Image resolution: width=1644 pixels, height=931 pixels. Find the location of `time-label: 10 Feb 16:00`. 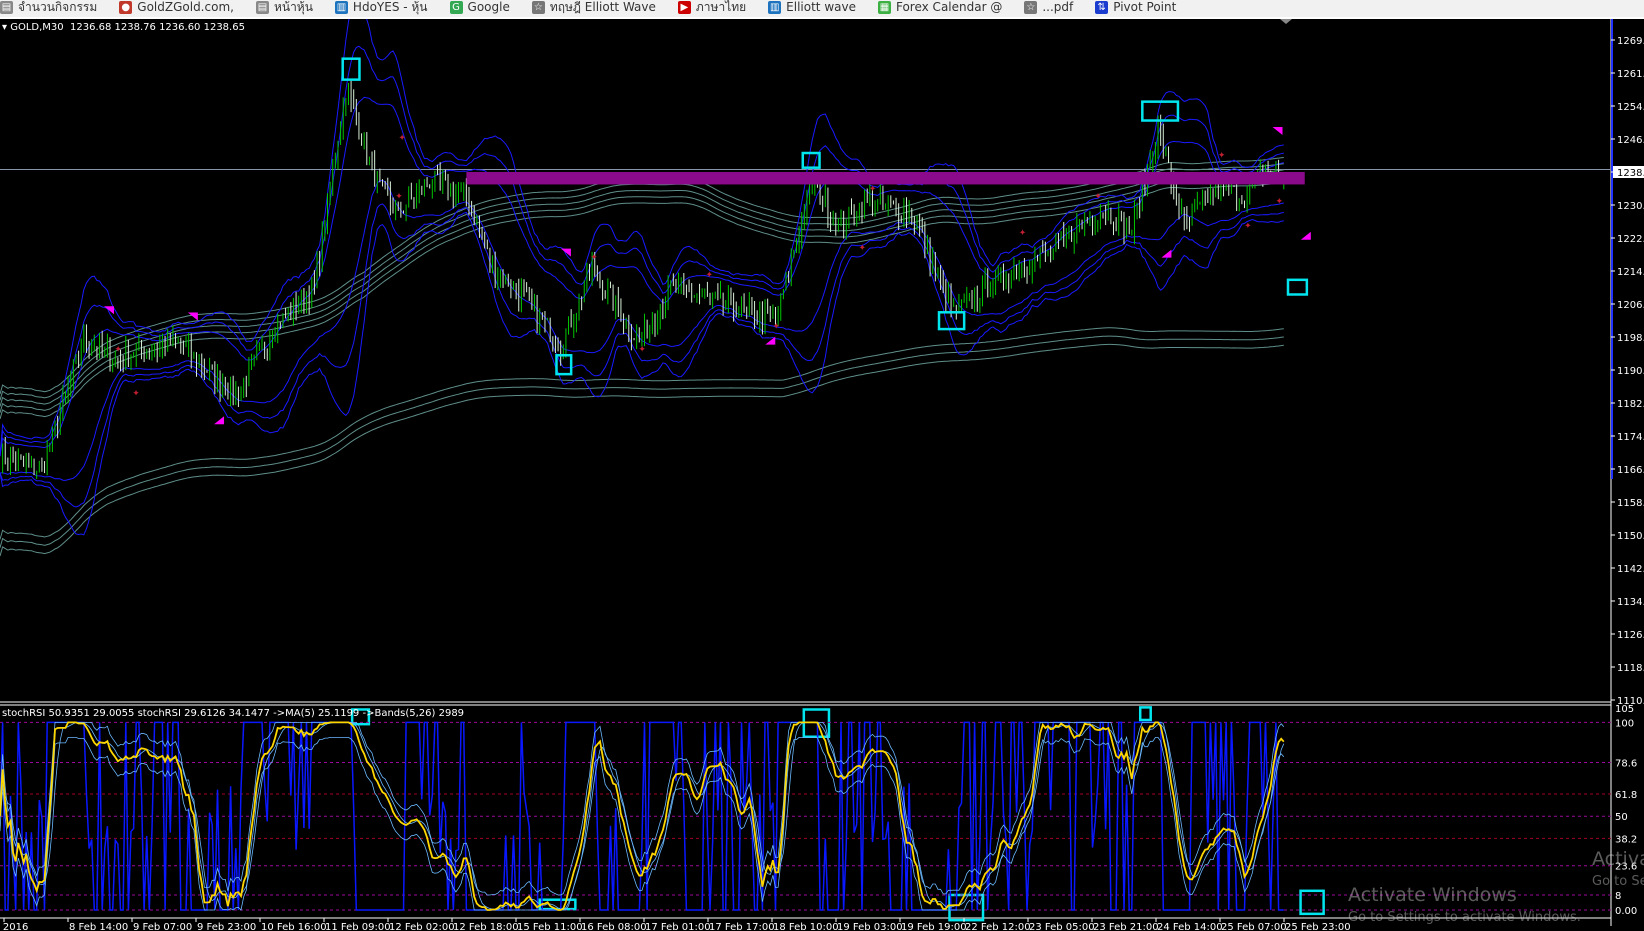

time-label: 10 Feb 16:00 is located at coordinates (294, 926).